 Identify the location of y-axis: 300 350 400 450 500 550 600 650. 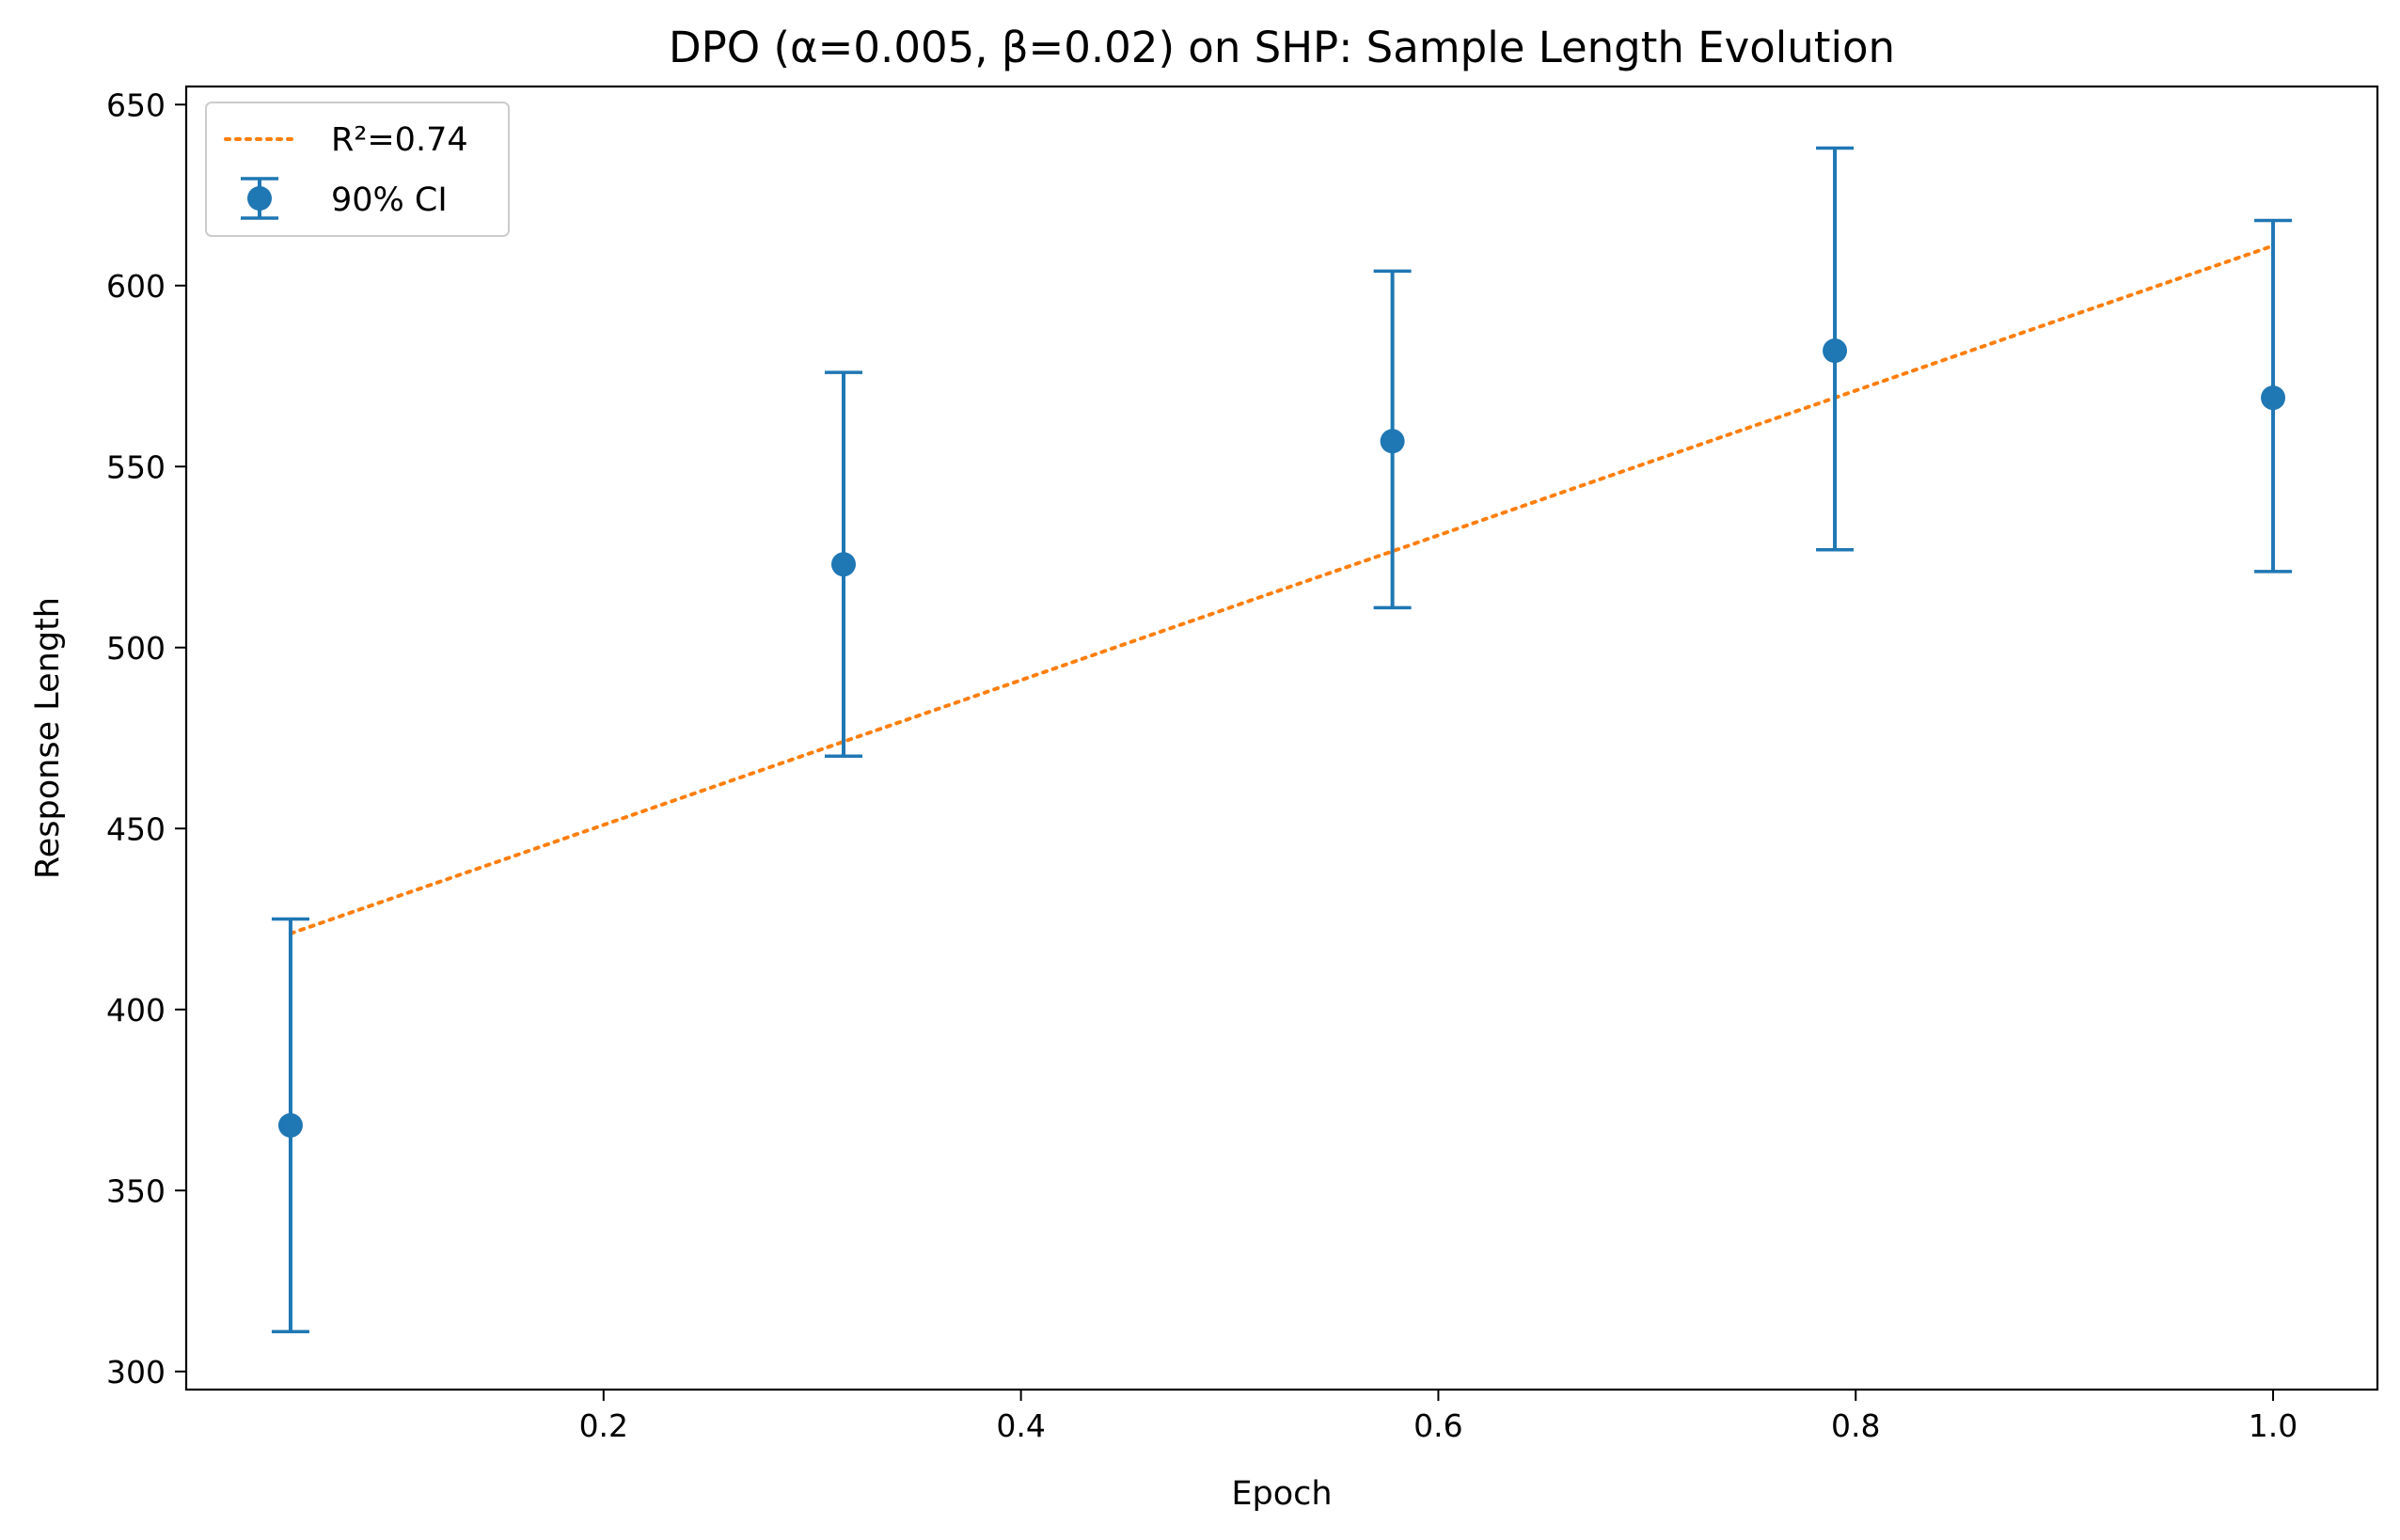
(146, 738).